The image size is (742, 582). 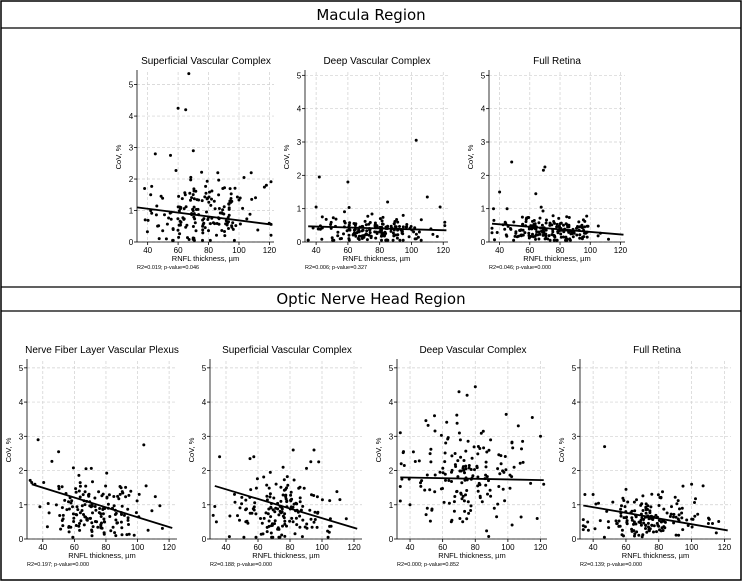 What do you see at coordinates (208, 250) in the screenshot?
I see `x-tick-label: 80` at bounding box center [208, 250].